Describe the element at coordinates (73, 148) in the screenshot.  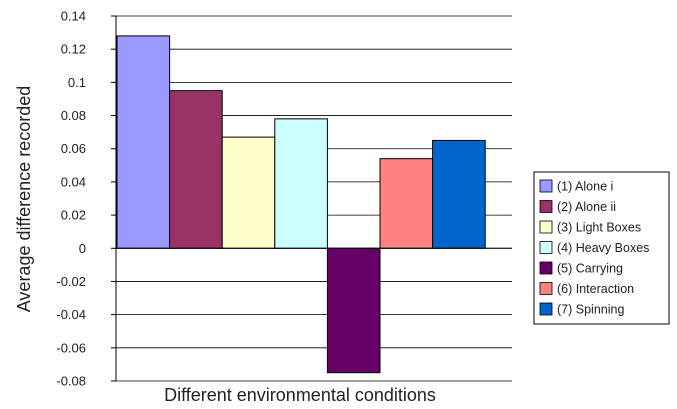
I see `y-tick-label: 0.06` at that location.